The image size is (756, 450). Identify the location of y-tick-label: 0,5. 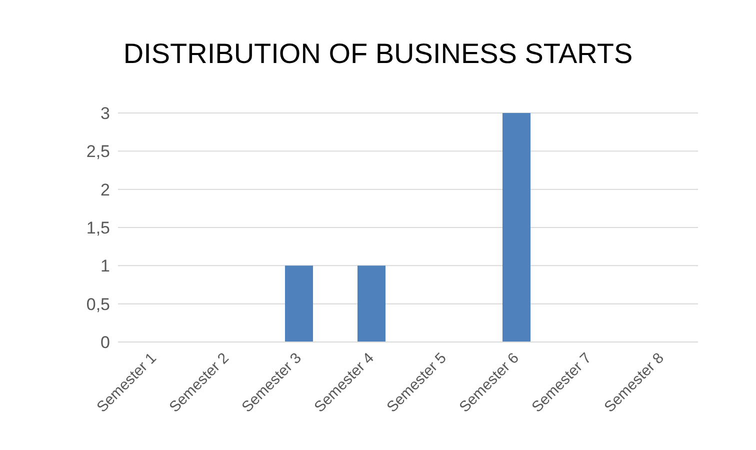
(98, 304).